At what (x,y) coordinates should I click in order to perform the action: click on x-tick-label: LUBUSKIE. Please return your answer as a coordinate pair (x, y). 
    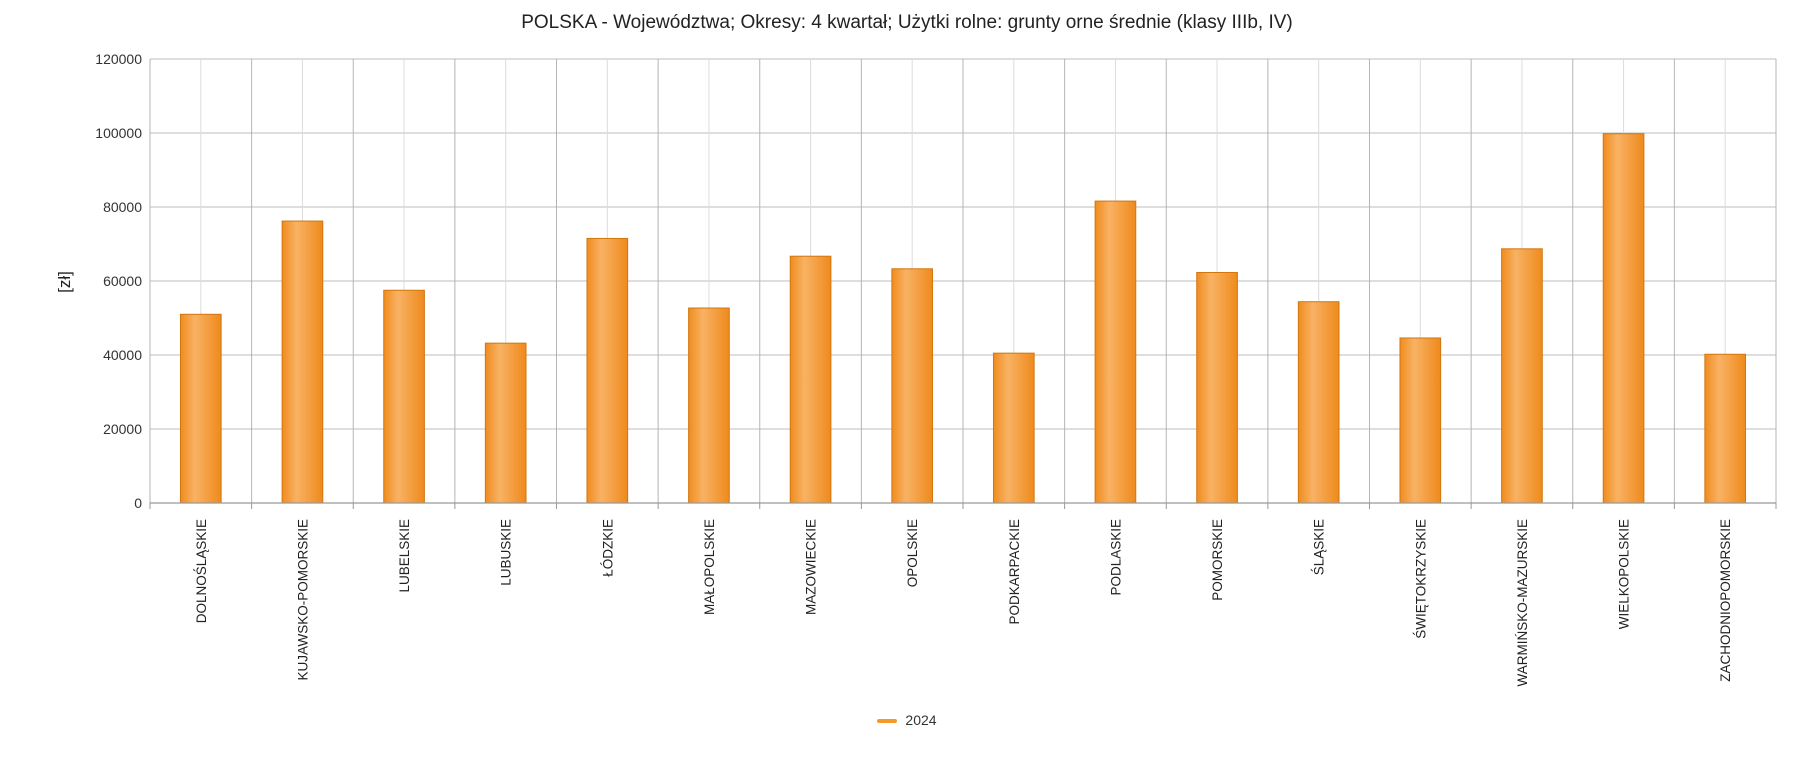
    Looking at the image, I should click on (506, 552).